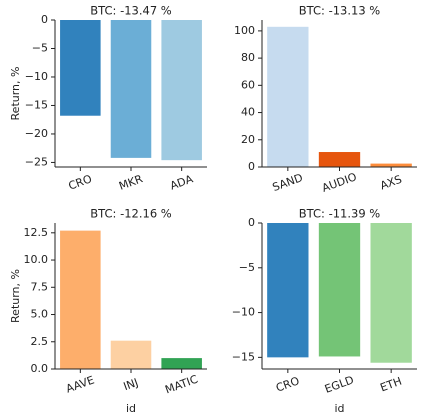 The height and width of the screenshot is (420, 423). Describe the element at coordinates (40, 286) in the screenshot. I see `y-tick-label: 7.5` at that location.